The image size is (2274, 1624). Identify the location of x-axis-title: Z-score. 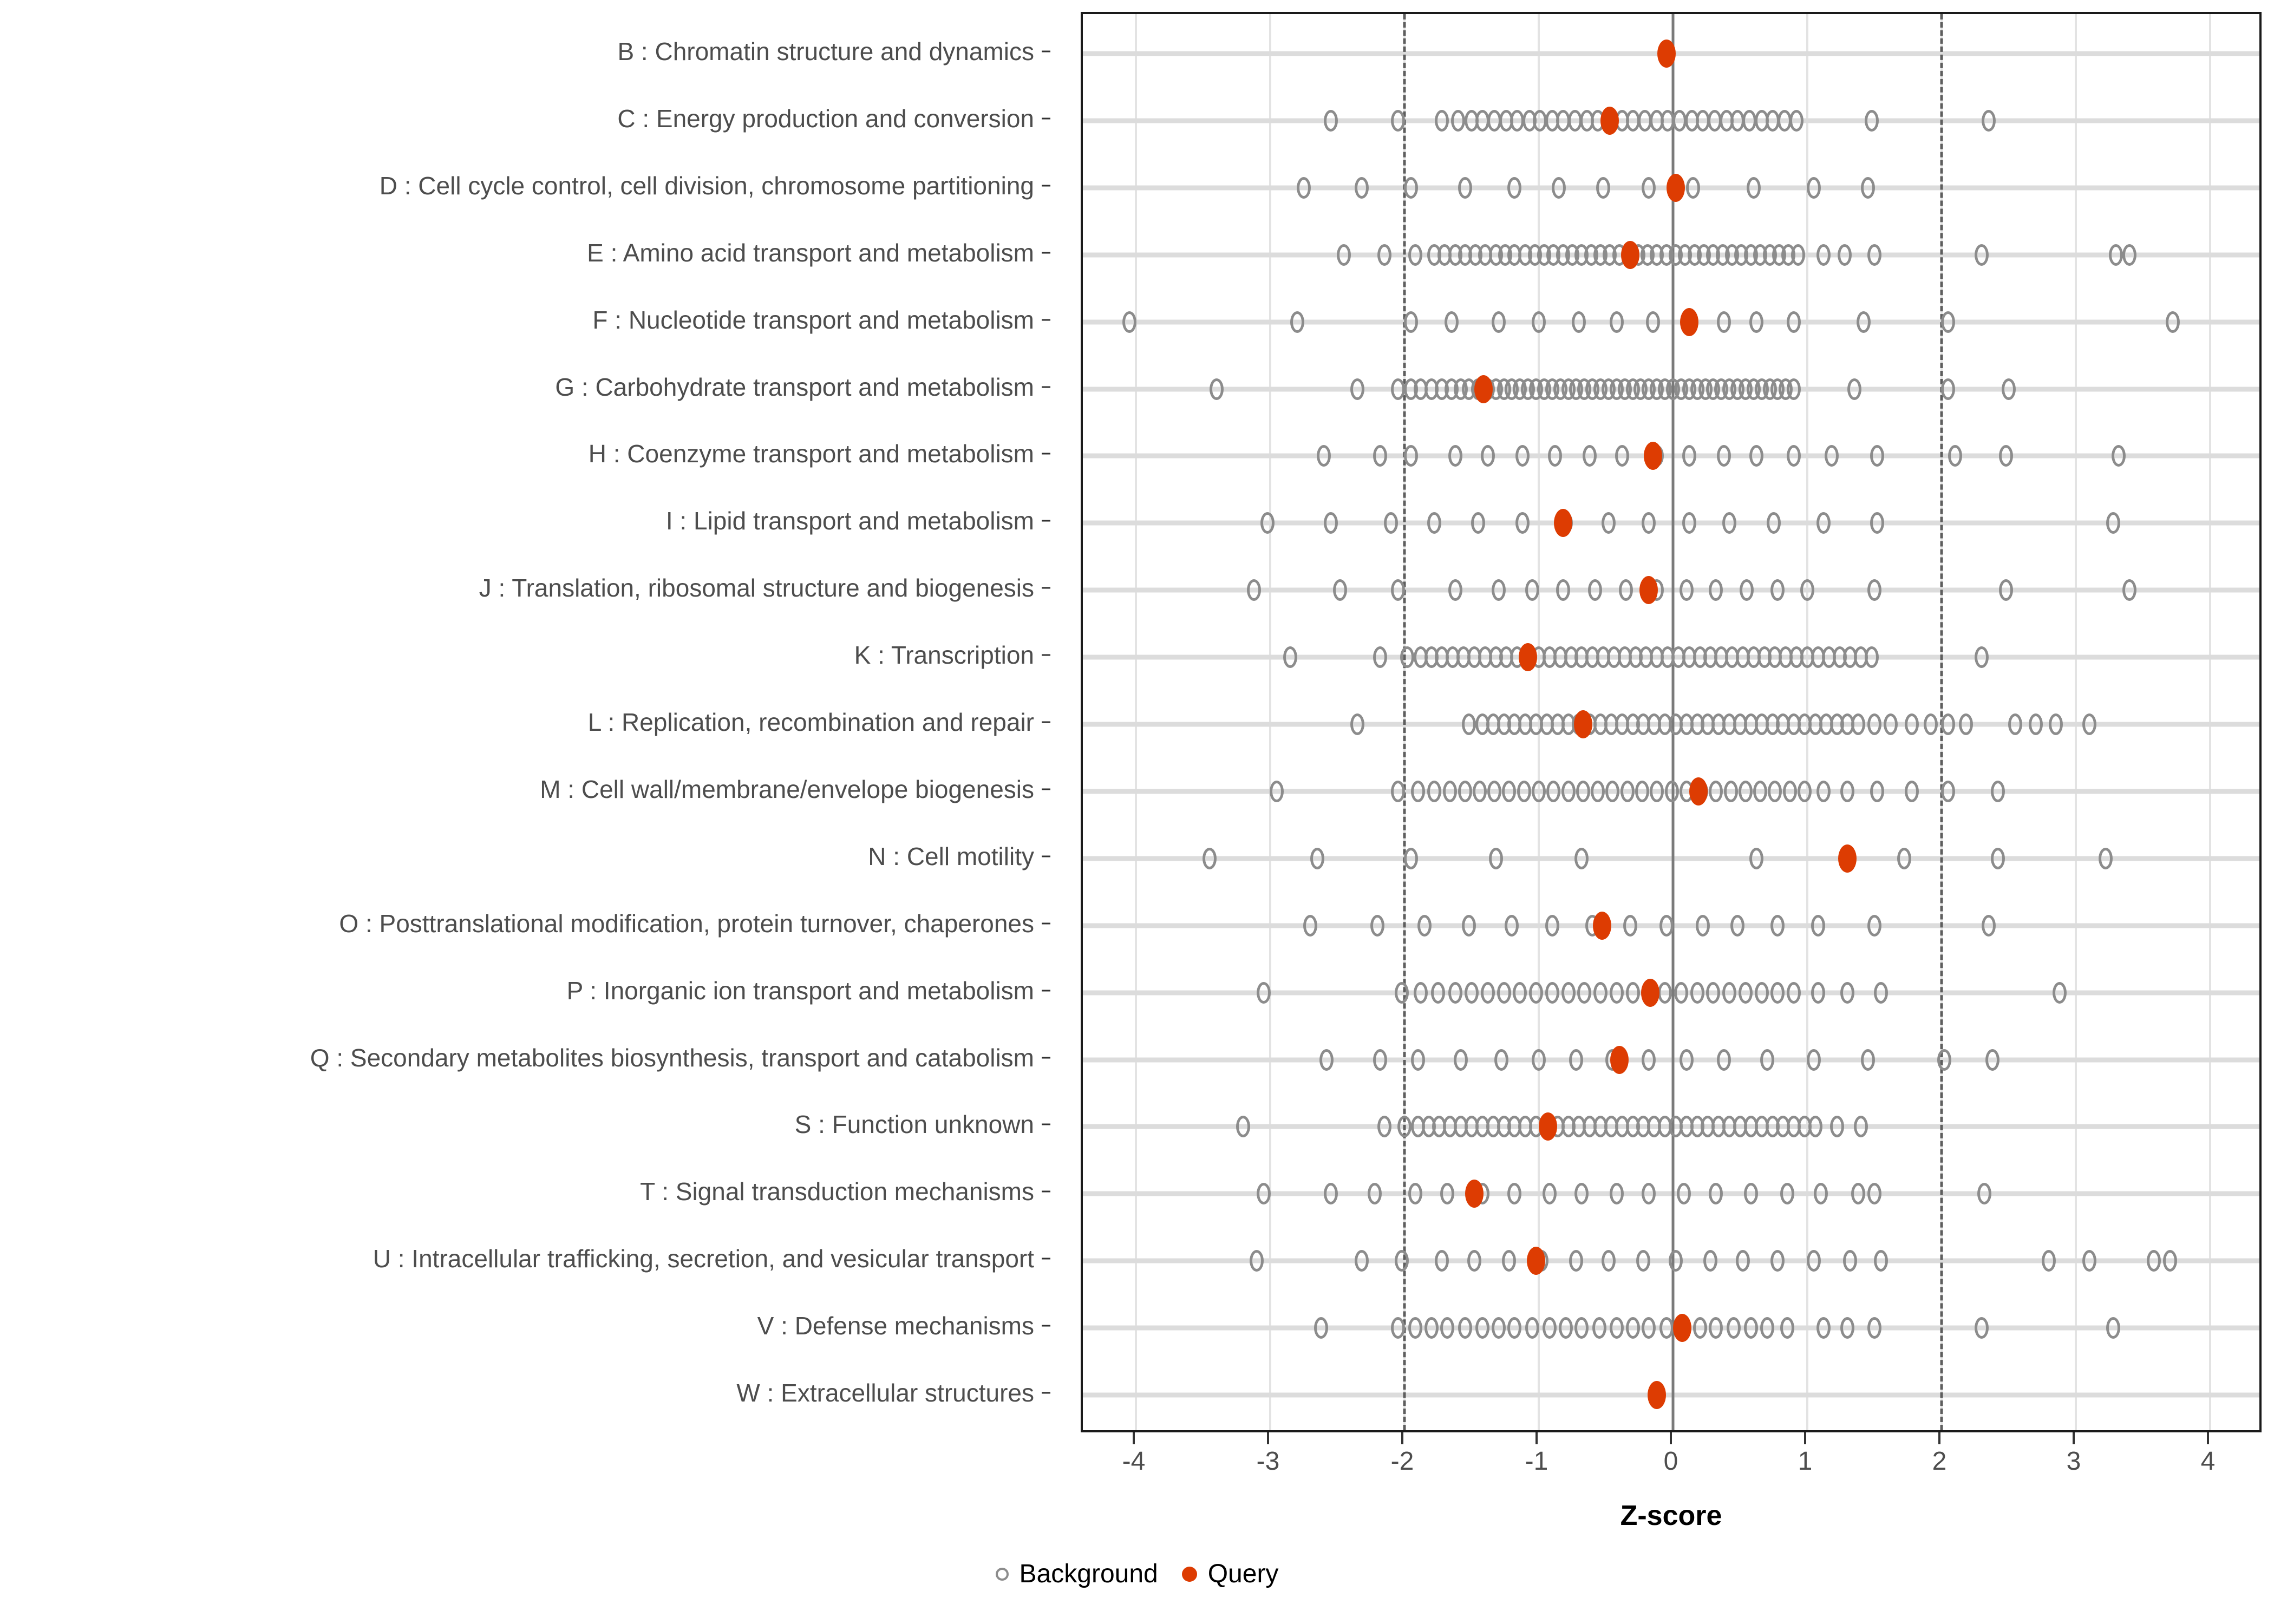
(1671, 1515).